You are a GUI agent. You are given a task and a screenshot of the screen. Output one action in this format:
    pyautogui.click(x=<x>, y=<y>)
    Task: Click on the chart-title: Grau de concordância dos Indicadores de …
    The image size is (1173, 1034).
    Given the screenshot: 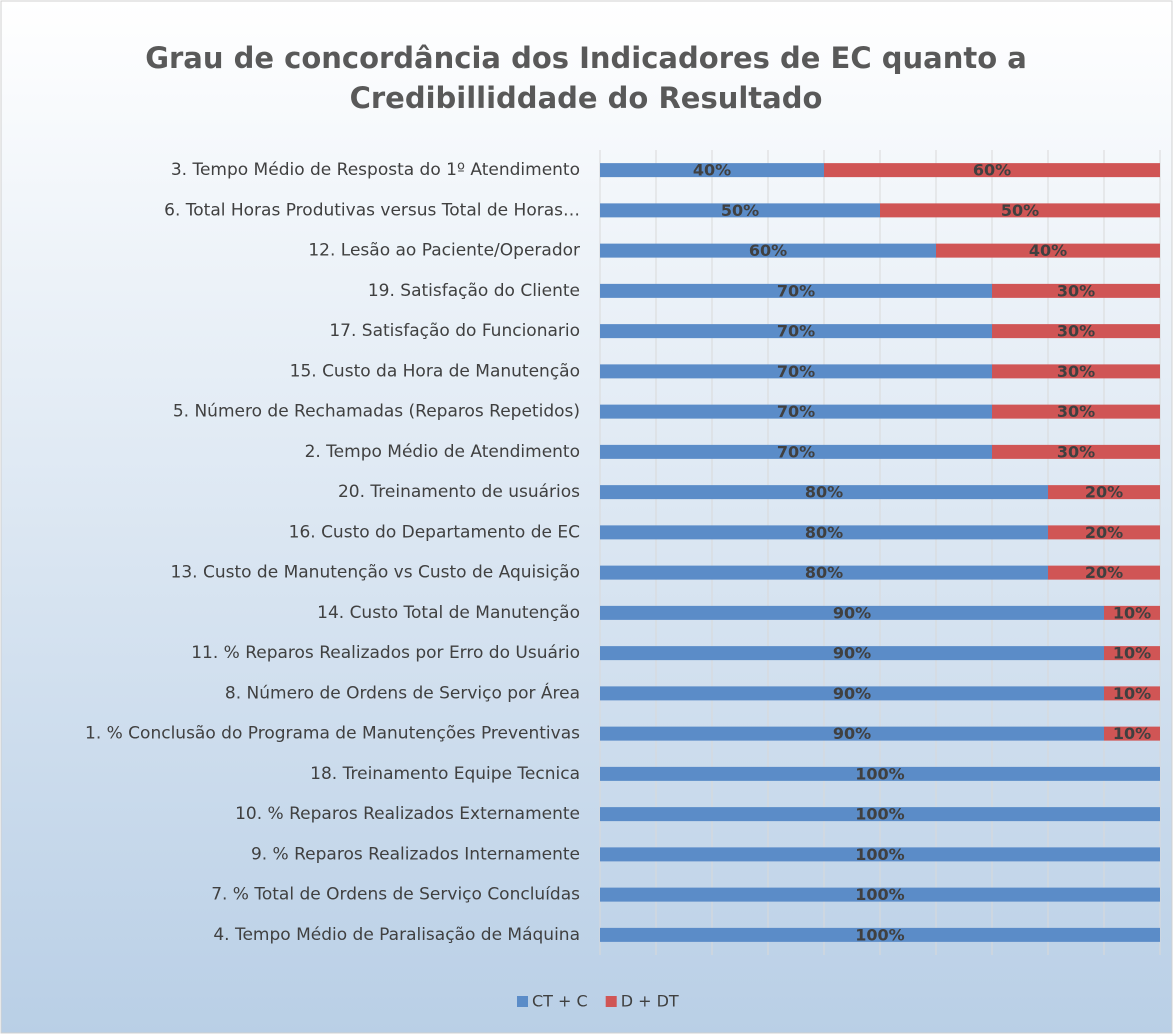 What is the action you would take?
    pyautogui.click(x=586, y=58)
    